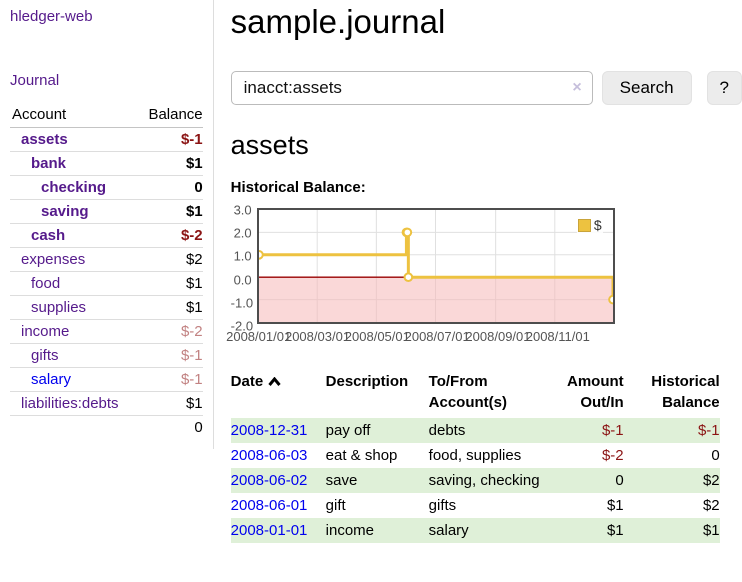  Describe the element at coordinates (298, 187) in the screenshot. I see `chart-title: Historical Balance:` at that location.